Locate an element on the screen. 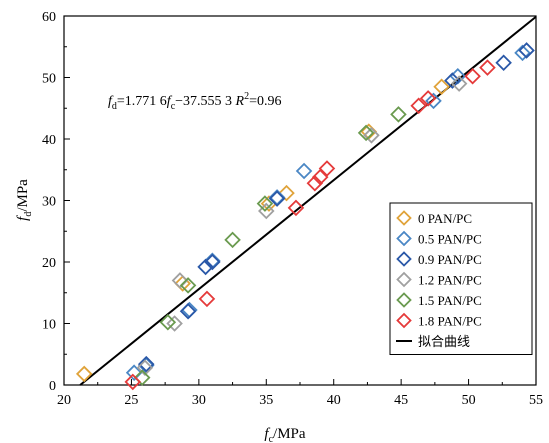  y-tick-label: 20 is located at coordinates (49, 263).